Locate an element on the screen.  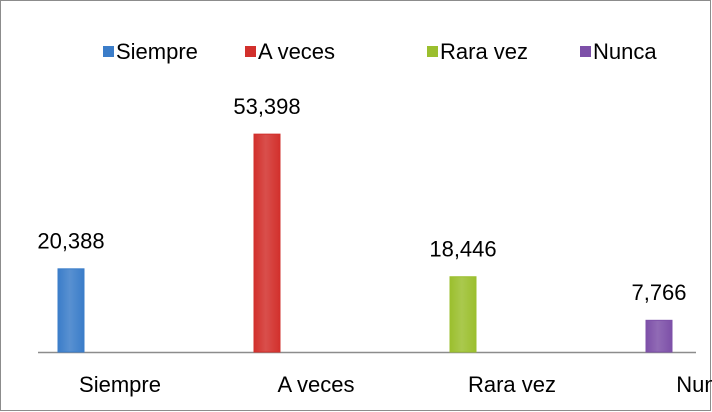
data-label: 20,388 is located at coordinates (70, 241).